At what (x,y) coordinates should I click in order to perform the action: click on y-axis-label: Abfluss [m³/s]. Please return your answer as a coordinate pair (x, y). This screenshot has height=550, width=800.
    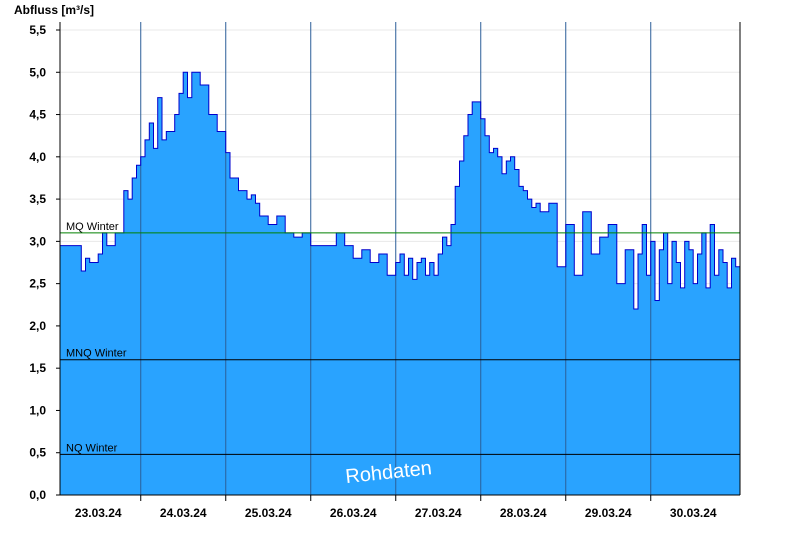
    Looking at the image, I should click on (54, 10).